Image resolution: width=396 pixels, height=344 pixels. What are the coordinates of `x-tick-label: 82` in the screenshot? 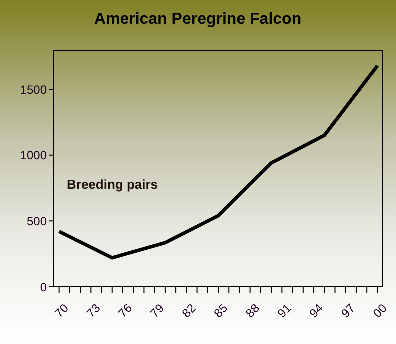 It's located at (189, 311).